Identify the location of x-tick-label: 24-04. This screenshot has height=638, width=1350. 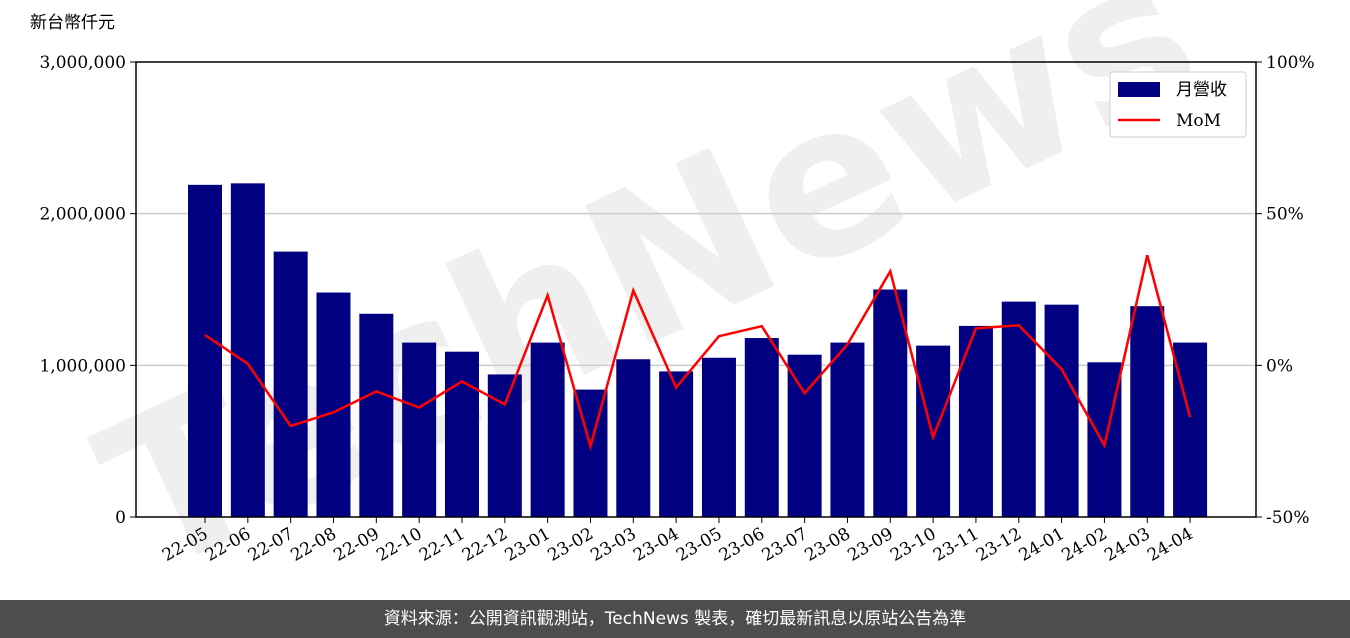
(1170, 545).